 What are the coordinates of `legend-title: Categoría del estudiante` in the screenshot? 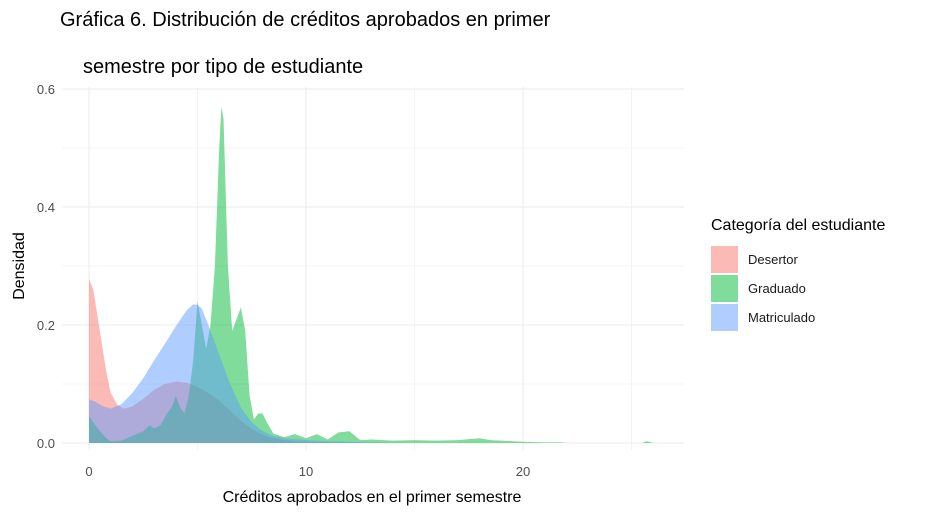 It's located at (798, 225).